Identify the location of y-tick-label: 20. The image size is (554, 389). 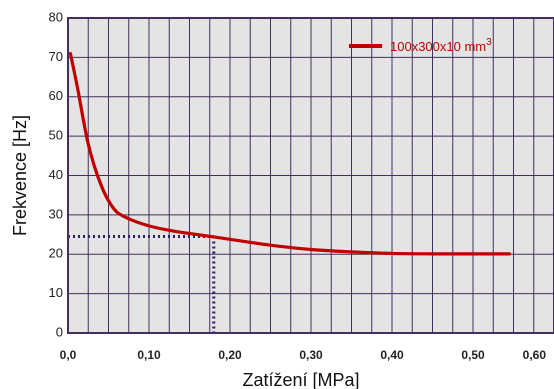
(56, 253).